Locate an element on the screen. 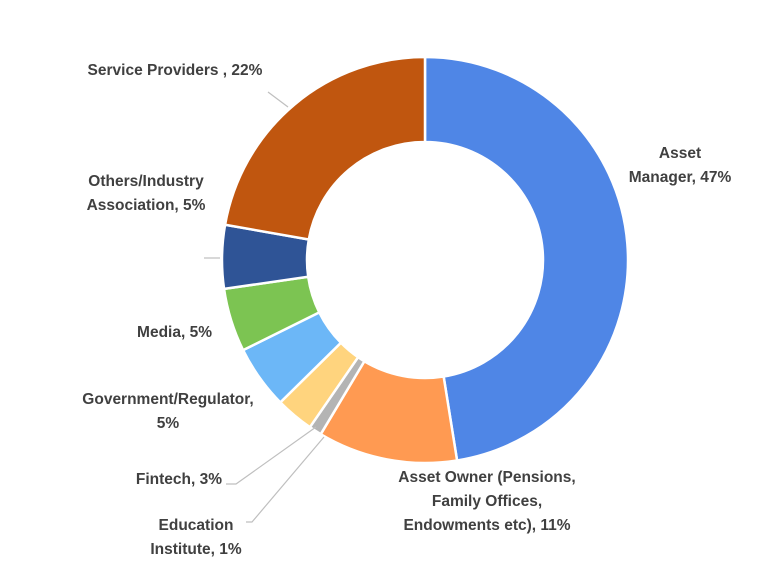 This screenshot has width=768, height=576. data-label-line: Media, 5% is located at coordinates (174, 332).